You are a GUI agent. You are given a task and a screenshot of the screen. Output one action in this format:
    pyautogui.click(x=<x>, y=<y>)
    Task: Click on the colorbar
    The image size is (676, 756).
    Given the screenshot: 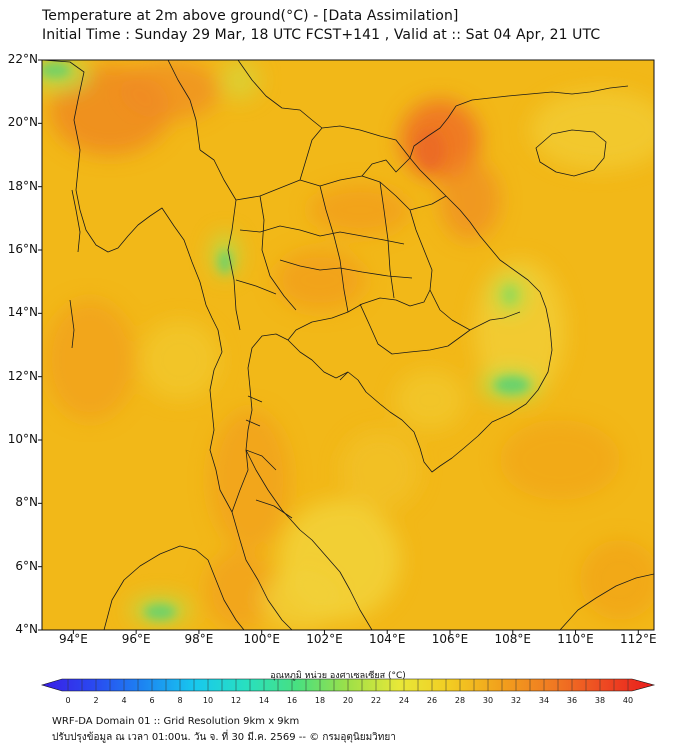 What is the action you would take?
    pyautogui.click(x=348, y=685)
    